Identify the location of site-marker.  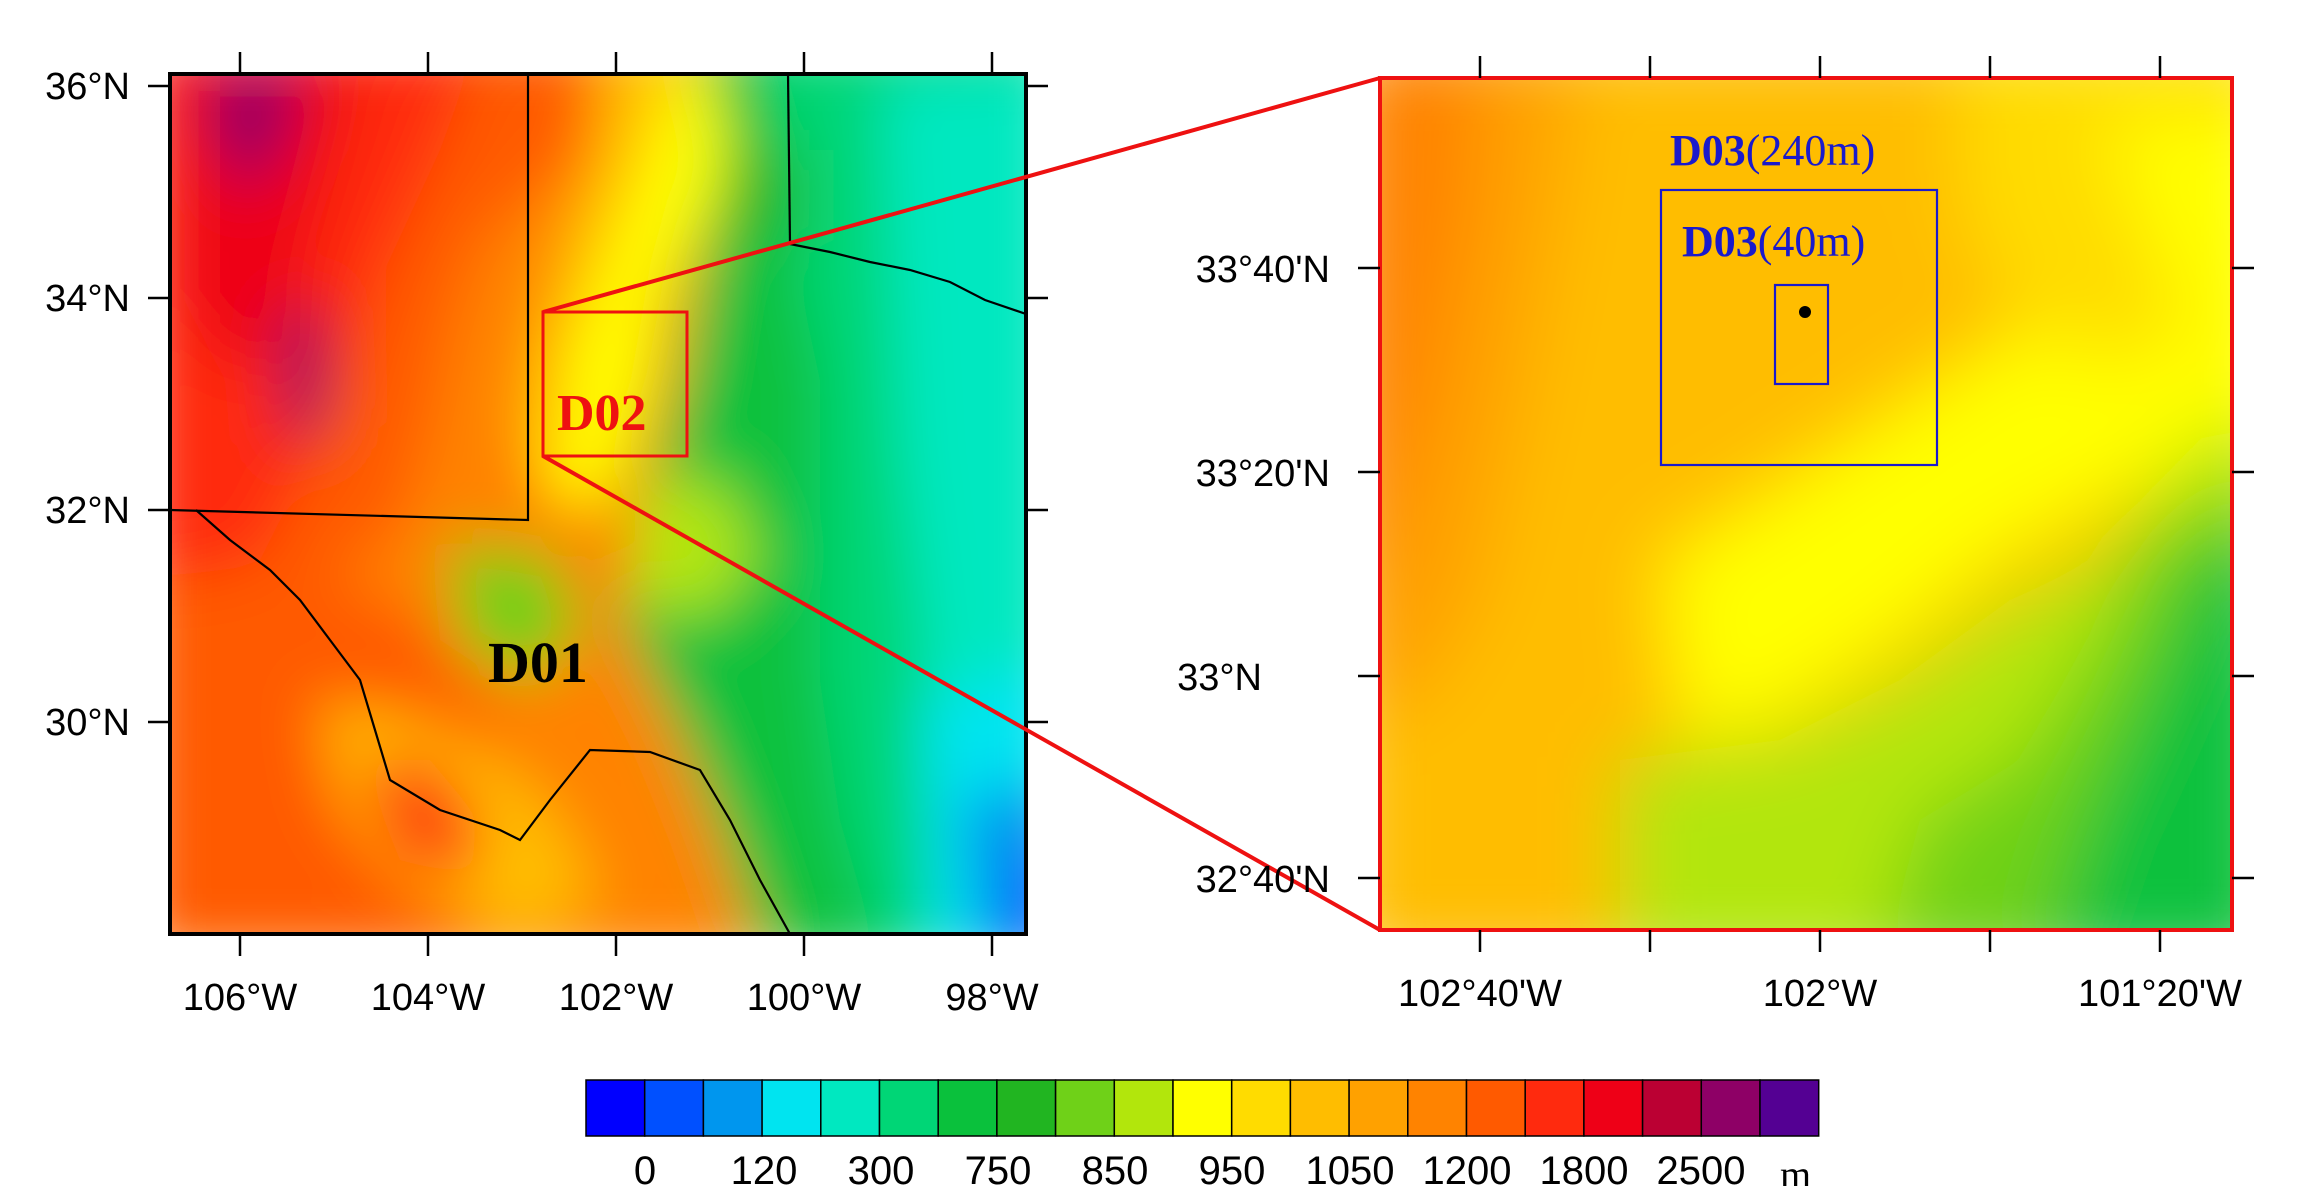
(1805, 312).